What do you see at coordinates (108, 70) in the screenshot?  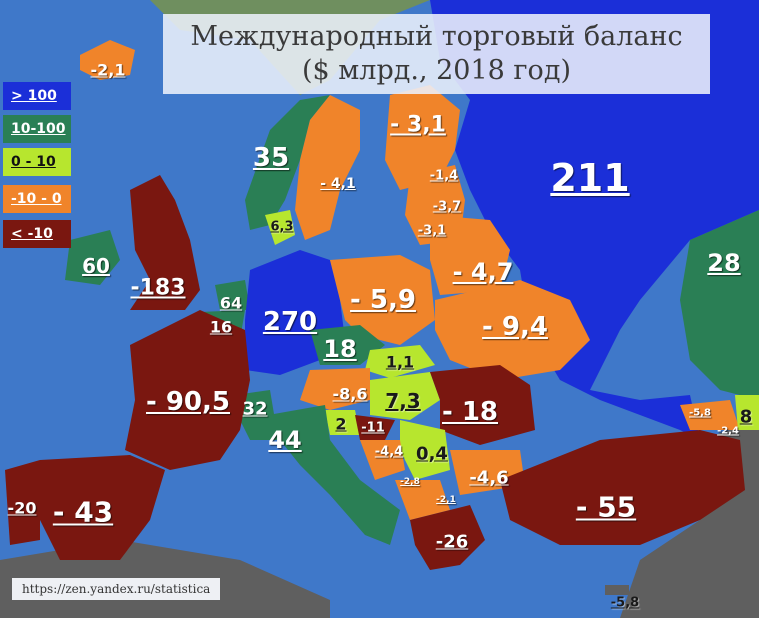 I see `value-iceland: -2,1` at bounding box center [108, 70].